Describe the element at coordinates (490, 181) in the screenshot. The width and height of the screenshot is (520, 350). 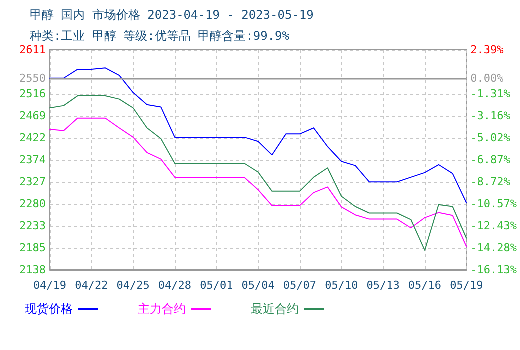
I see `y2-tick-label: -8.72%` at that location.